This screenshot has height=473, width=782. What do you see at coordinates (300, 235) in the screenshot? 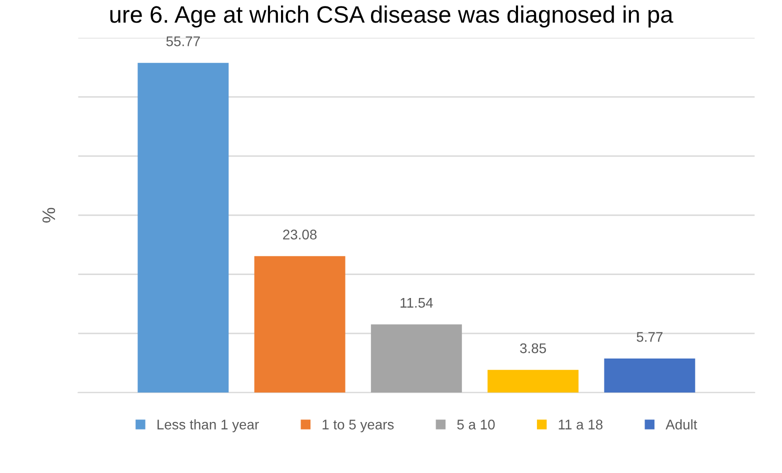
I see `data-label: 23.08` at bounding box center [300, 235].